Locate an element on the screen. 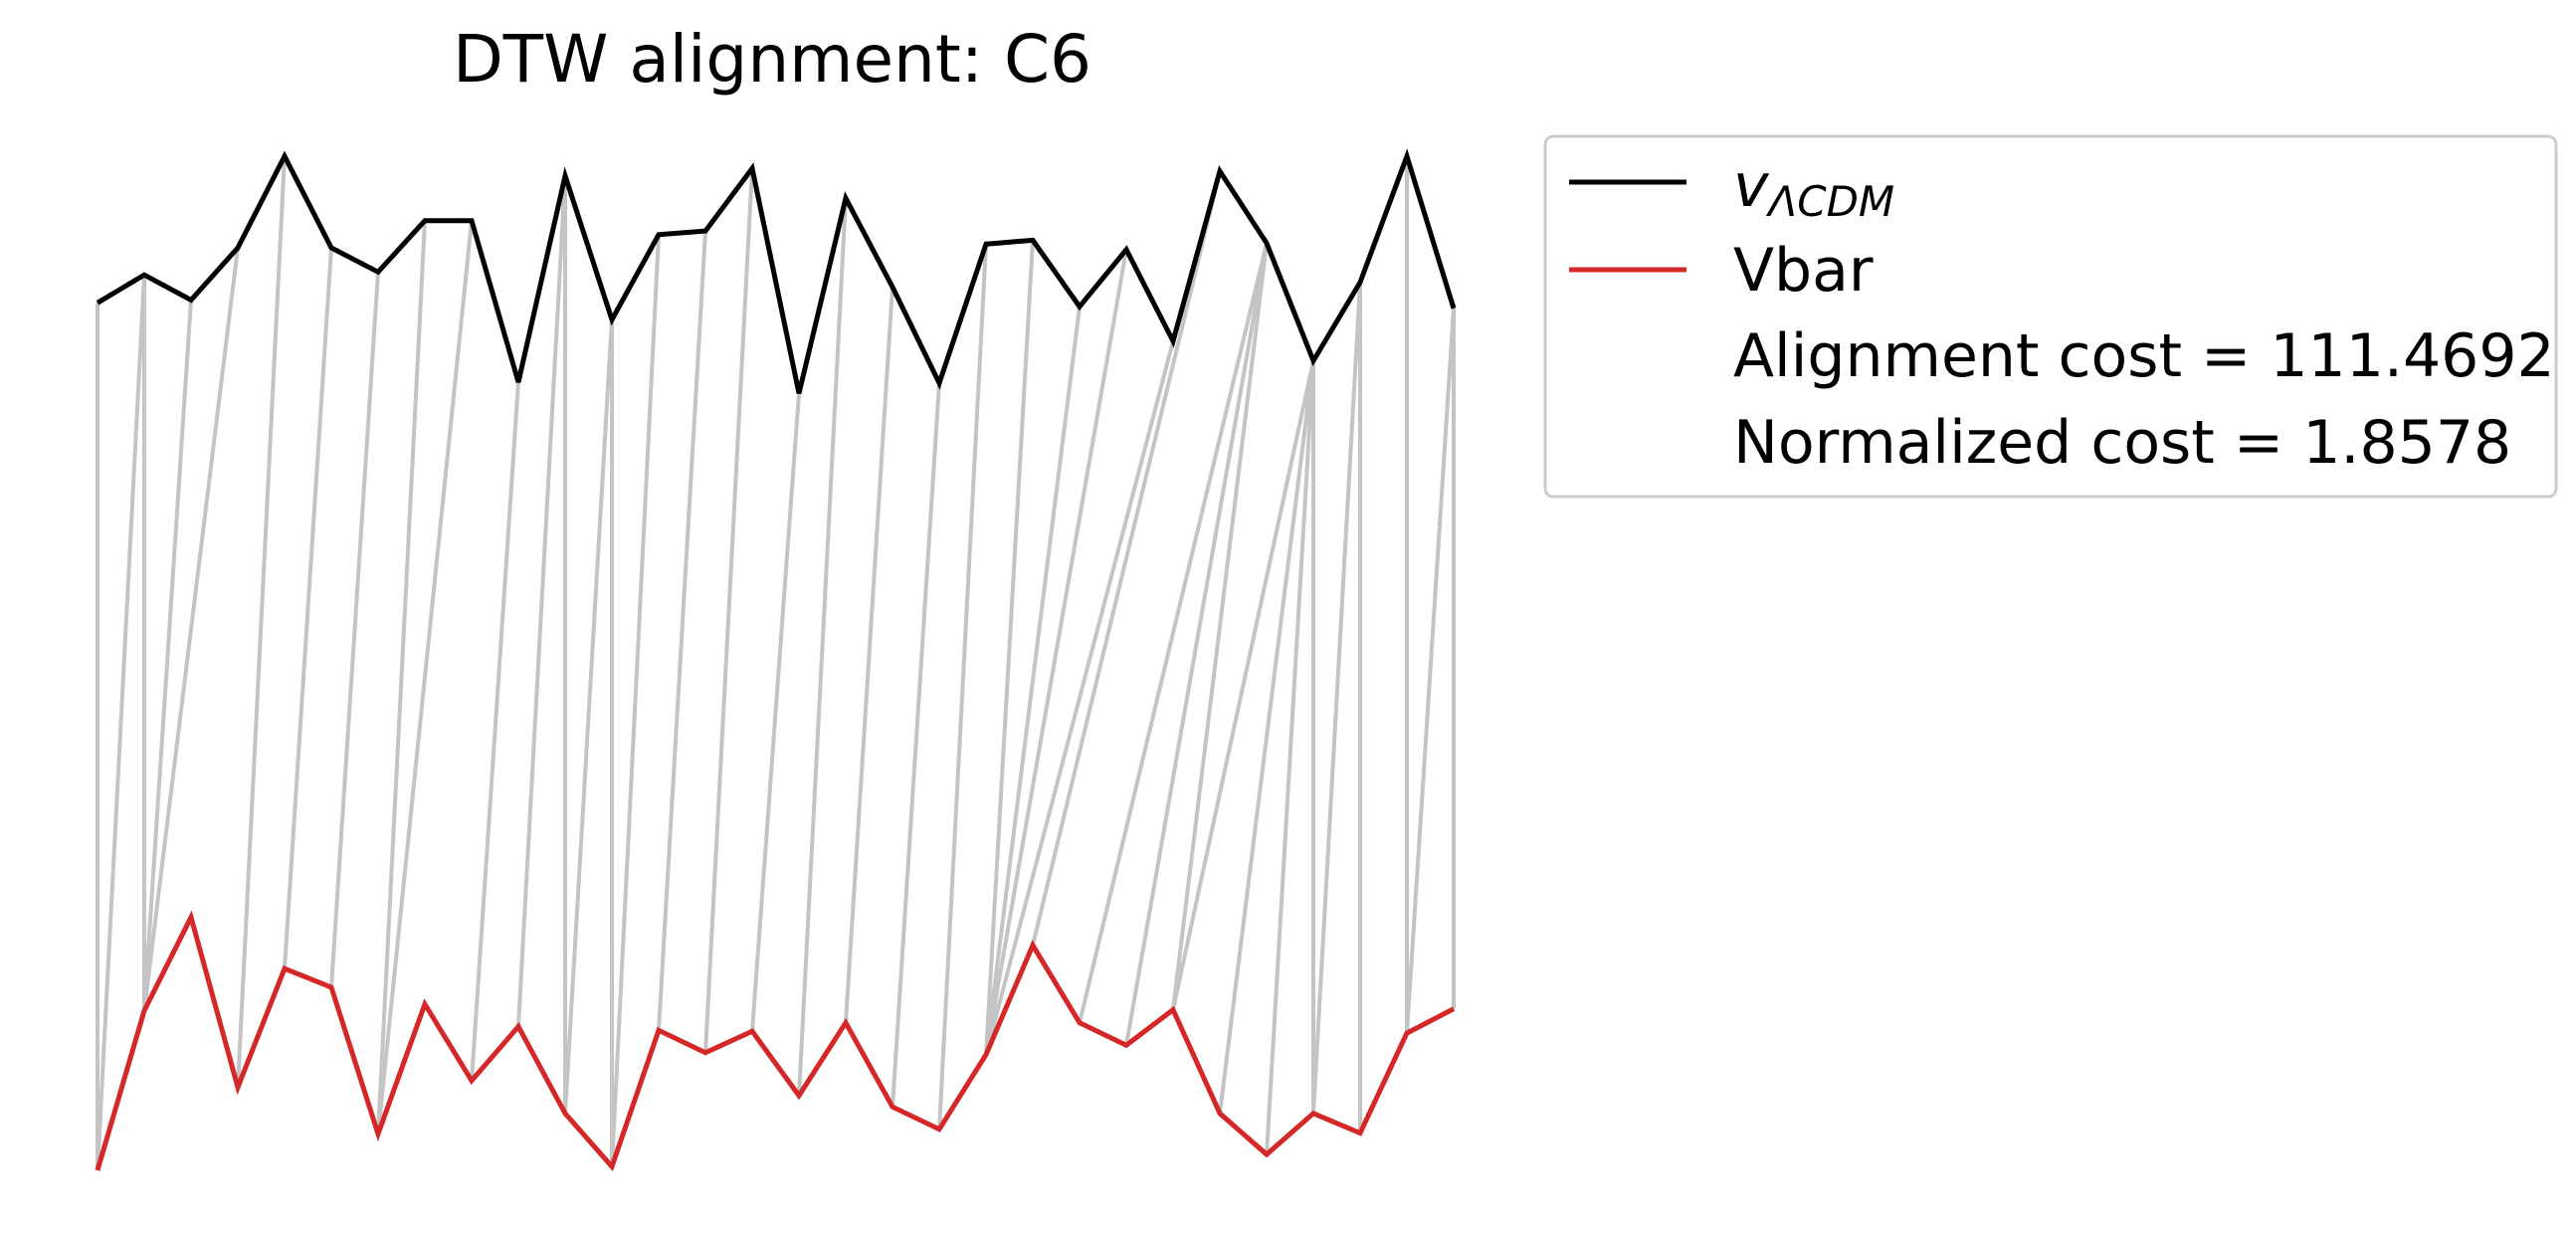  legend-frame is located at coordinates (2050, 317).